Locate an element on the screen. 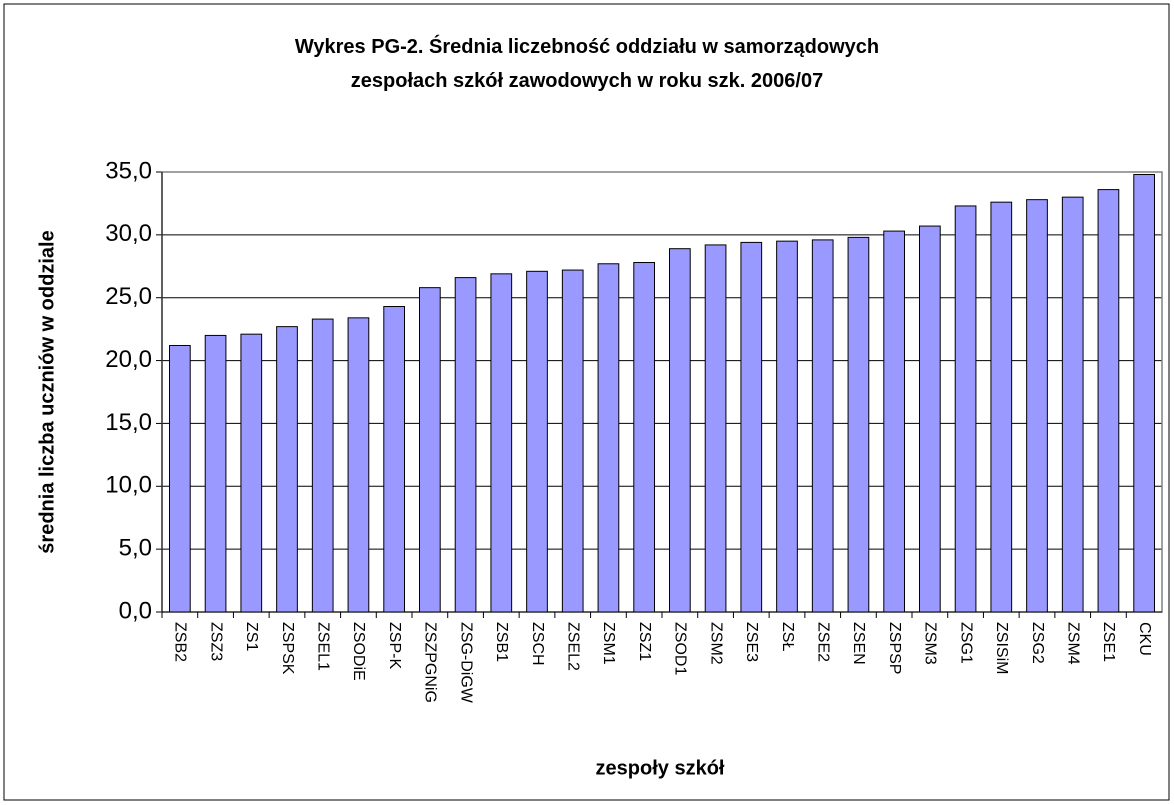 This screenshot has width=1174, height=805. x-tick-label: ZSZ3 is located at coordinates (215, 641).